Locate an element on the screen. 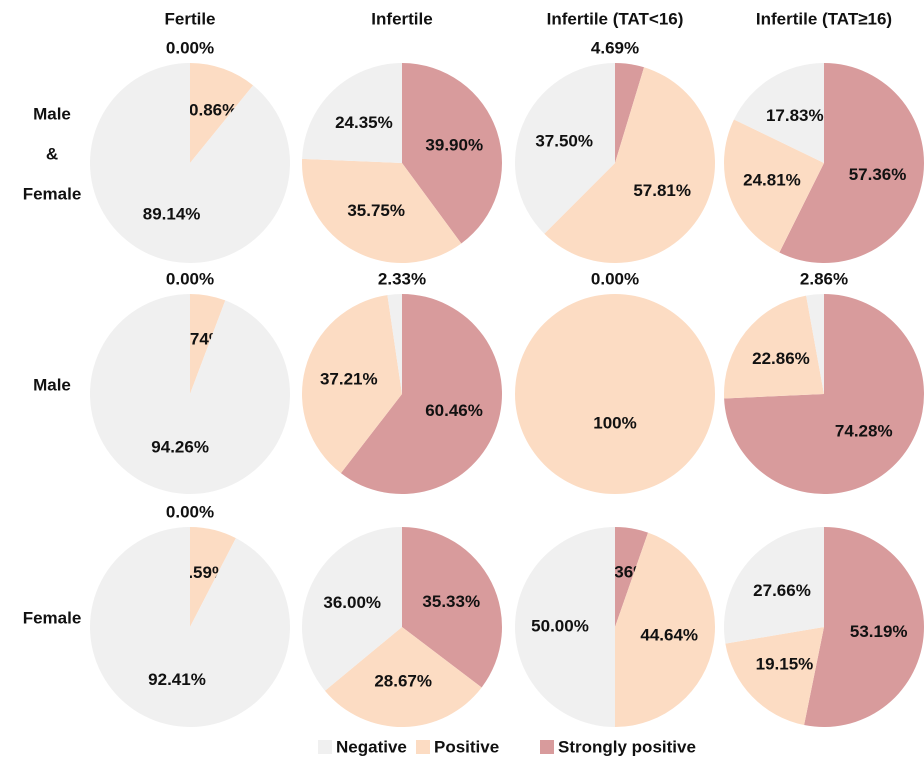 Image resolution: width=924 pixels, height=760 pixels. value-label: 53.19% is located at coordinates (879, 631).